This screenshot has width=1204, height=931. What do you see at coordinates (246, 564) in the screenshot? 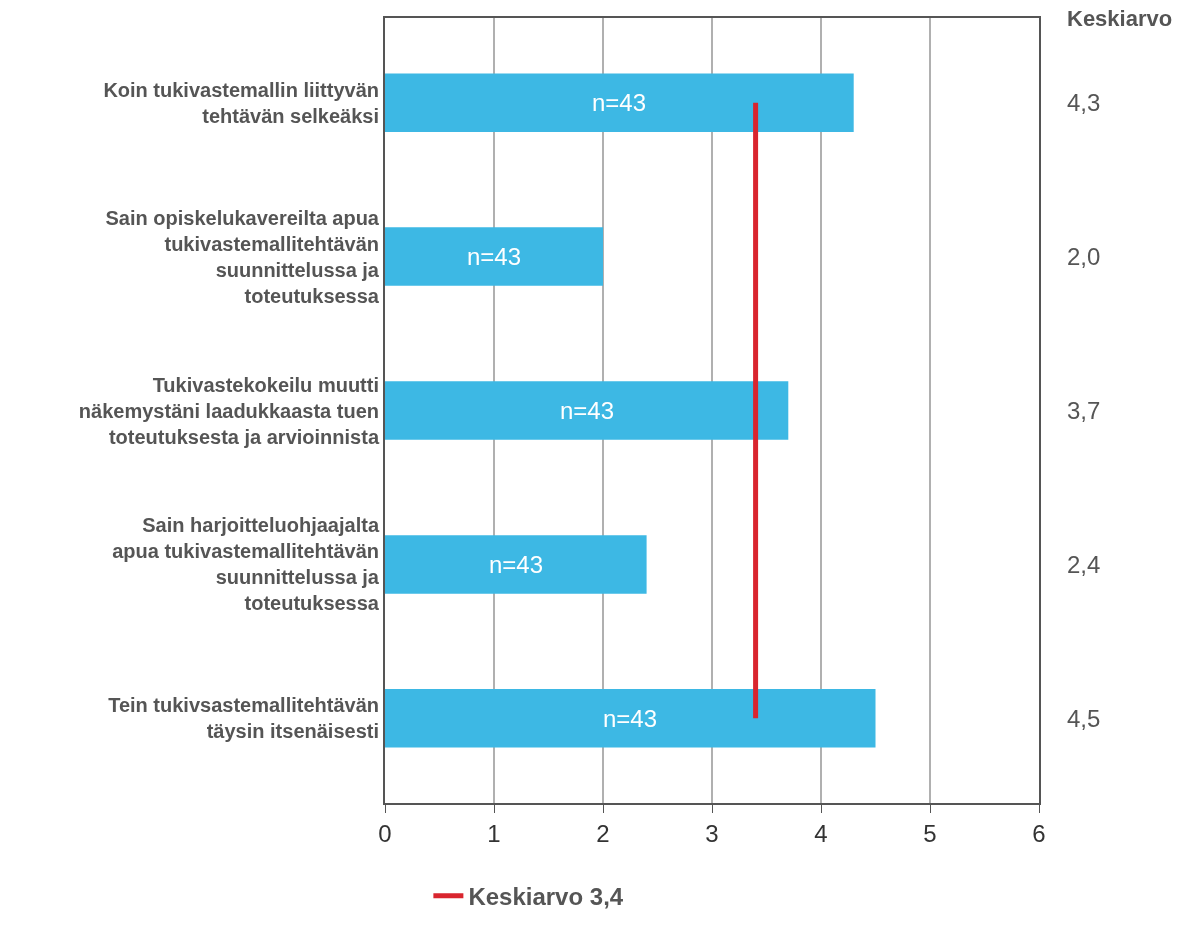
I see `y-tick-label: Sain harjoitteluohjaajalta apua tukivastemallitehtävän suunnittelussa ja toteutuksessa` at bounding box center [246, 564].